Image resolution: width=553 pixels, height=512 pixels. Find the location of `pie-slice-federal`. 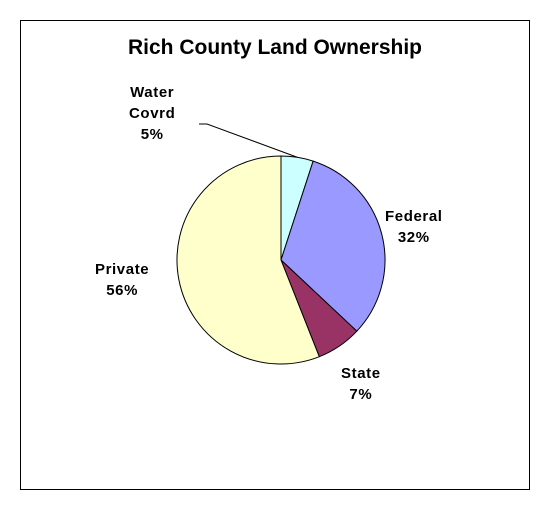

pie-slice-federal is located at coordinates (333, 246).